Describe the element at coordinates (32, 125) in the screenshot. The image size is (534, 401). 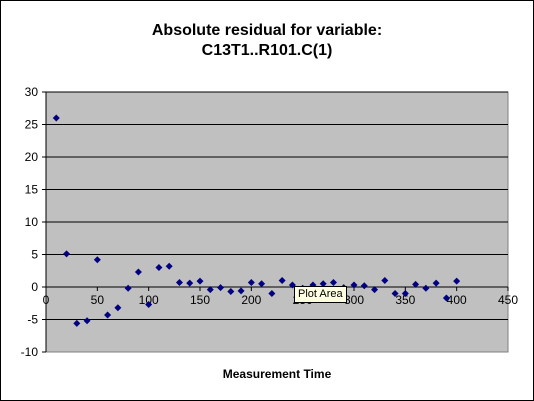
I see `y-tick-label: 25` at that location.